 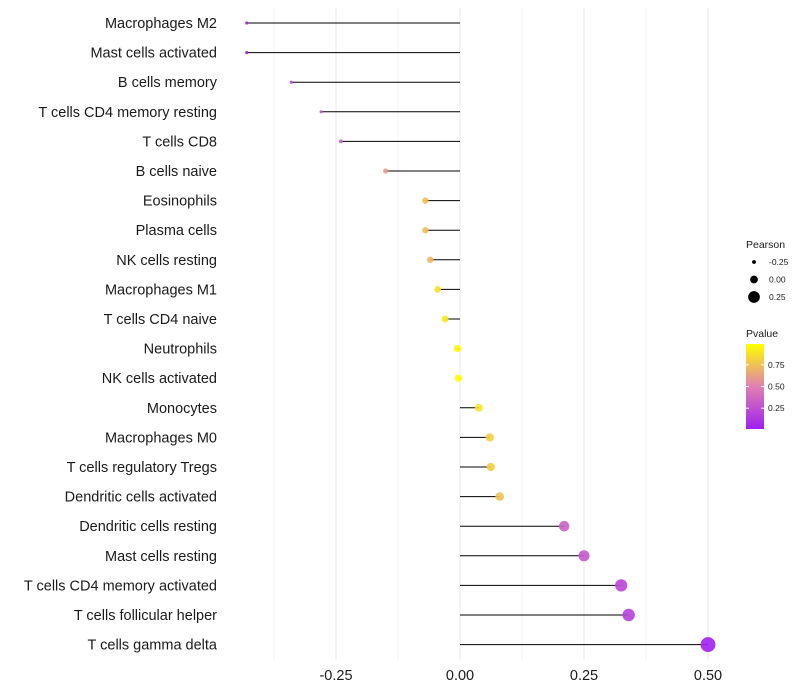 What do you see at coordinates (425, 230) in the screenshot?
I see `point-plasma-cells` at bounding box center [425, 230].